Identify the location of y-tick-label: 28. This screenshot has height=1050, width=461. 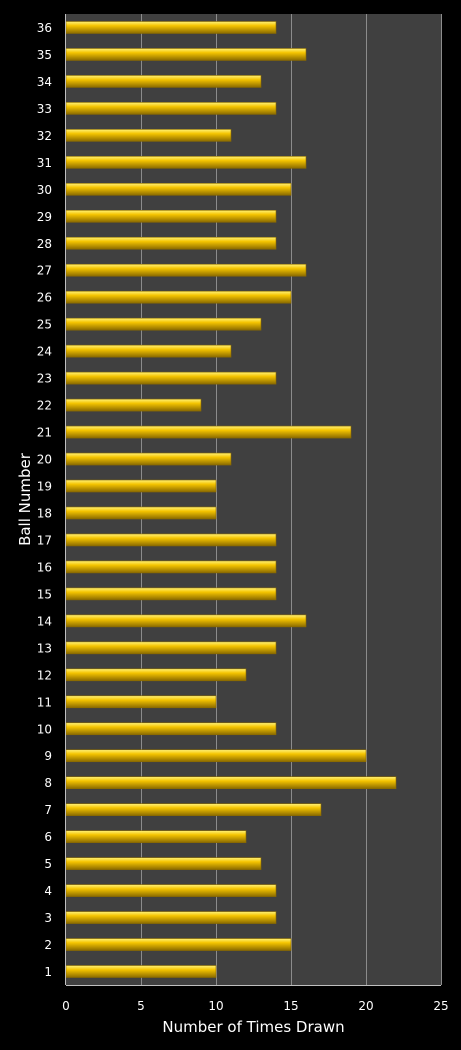
(44, 244).